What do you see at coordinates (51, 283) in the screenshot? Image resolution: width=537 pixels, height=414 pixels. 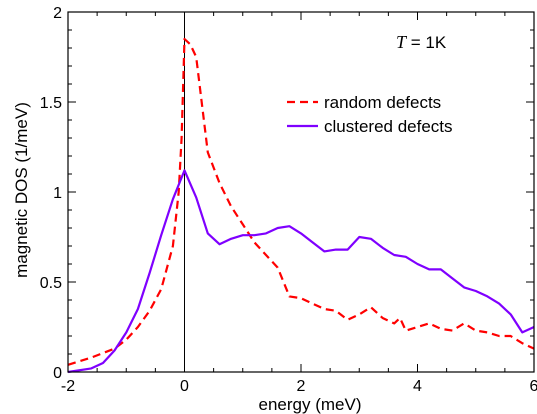 I see `y-tick-label: 0.5` at bounding box center [51, 283].